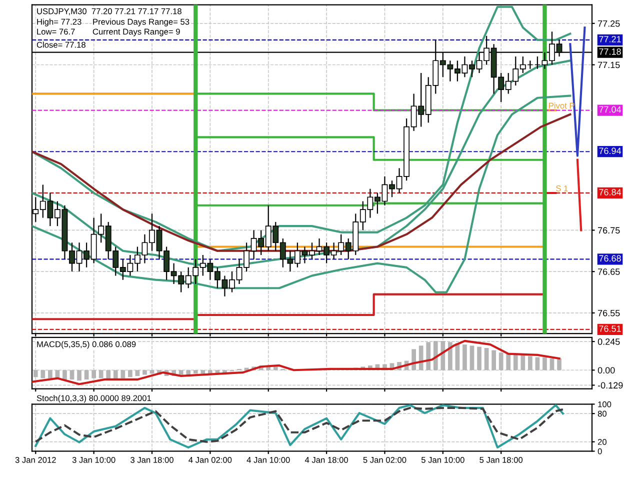  What do you see at coordinates (610, 109) in the screenshot?
I see `ref-line-label: 77.04` at bounding box center [610, 109].